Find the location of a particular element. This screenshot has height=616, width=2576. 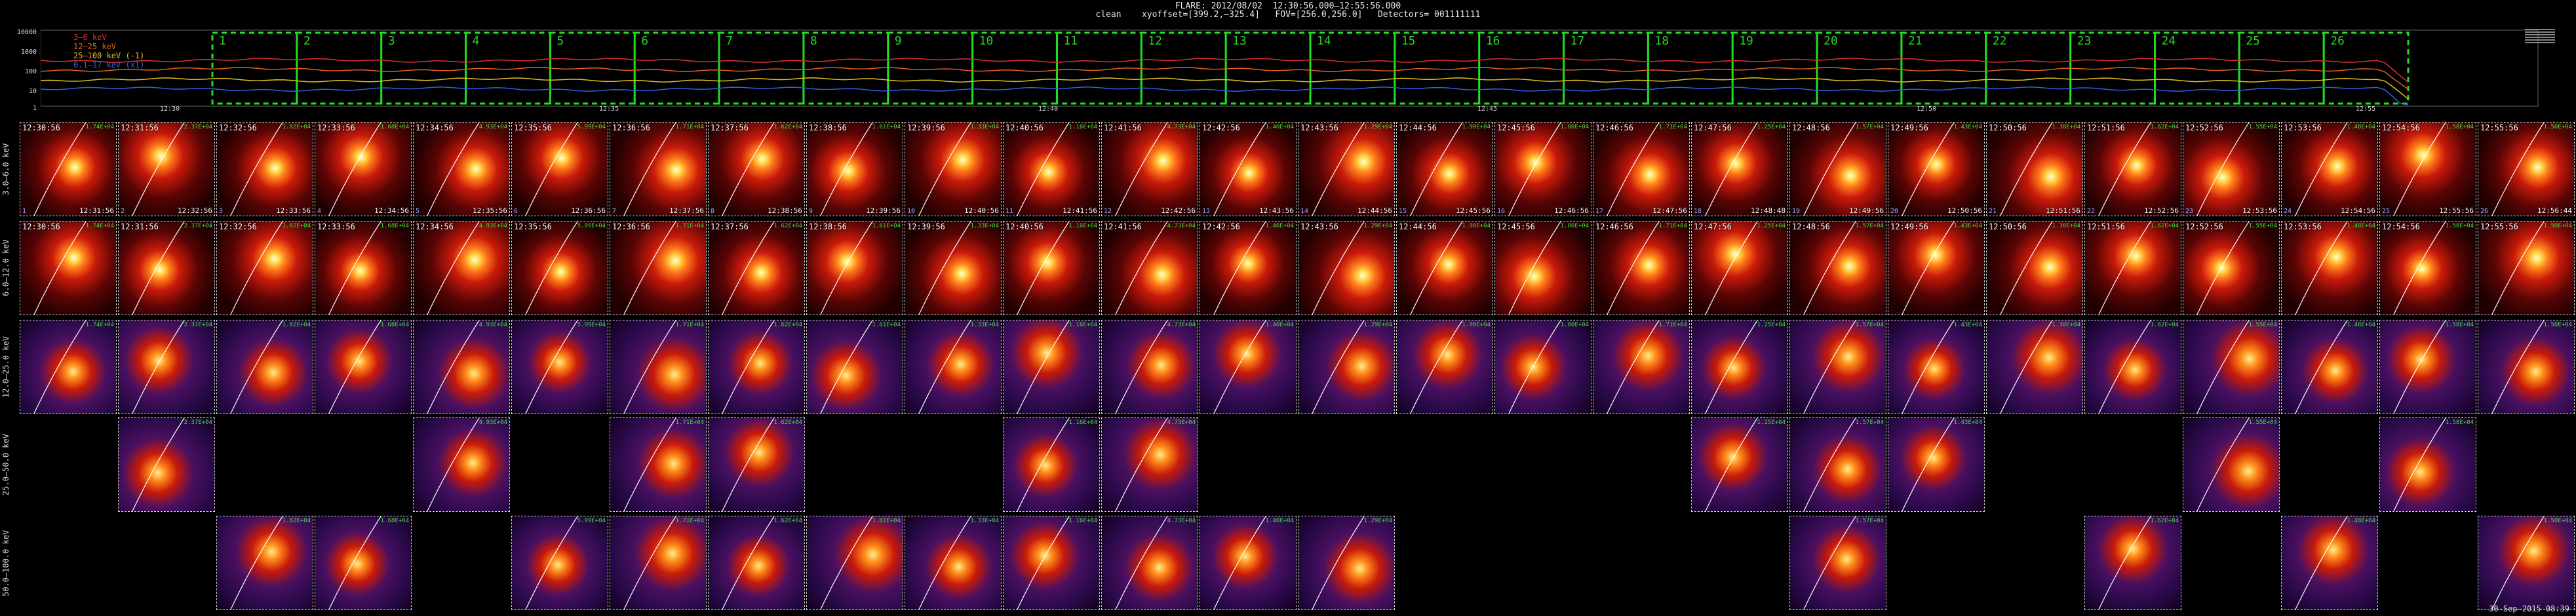

tile-start-time: 12:36:56 is located at coordinates (631, 127).